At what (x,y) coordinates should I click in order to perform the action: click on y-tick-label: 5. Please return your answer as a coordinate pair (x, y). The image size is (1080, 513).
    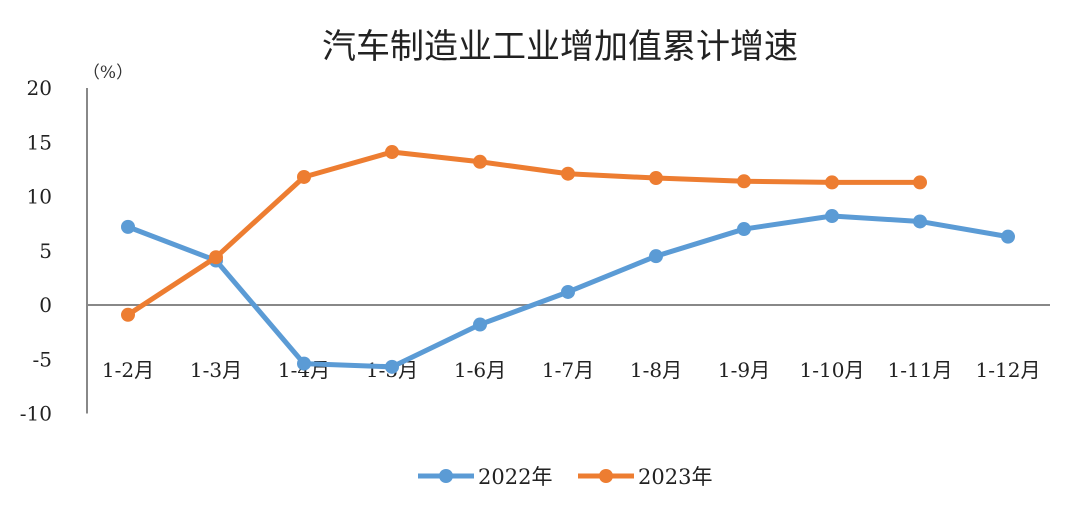
    Looking at the image, I should click on (45, 251).